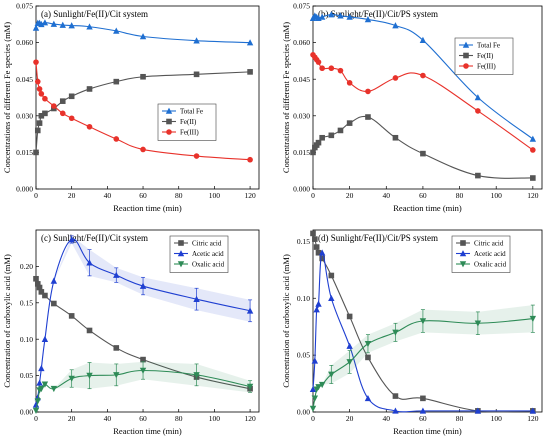 The height and width of the screenshot is (446, 550). Describe the element at coordinates (207, 244) in the screenshot. I see `legend-label: Citric acid` at that location.